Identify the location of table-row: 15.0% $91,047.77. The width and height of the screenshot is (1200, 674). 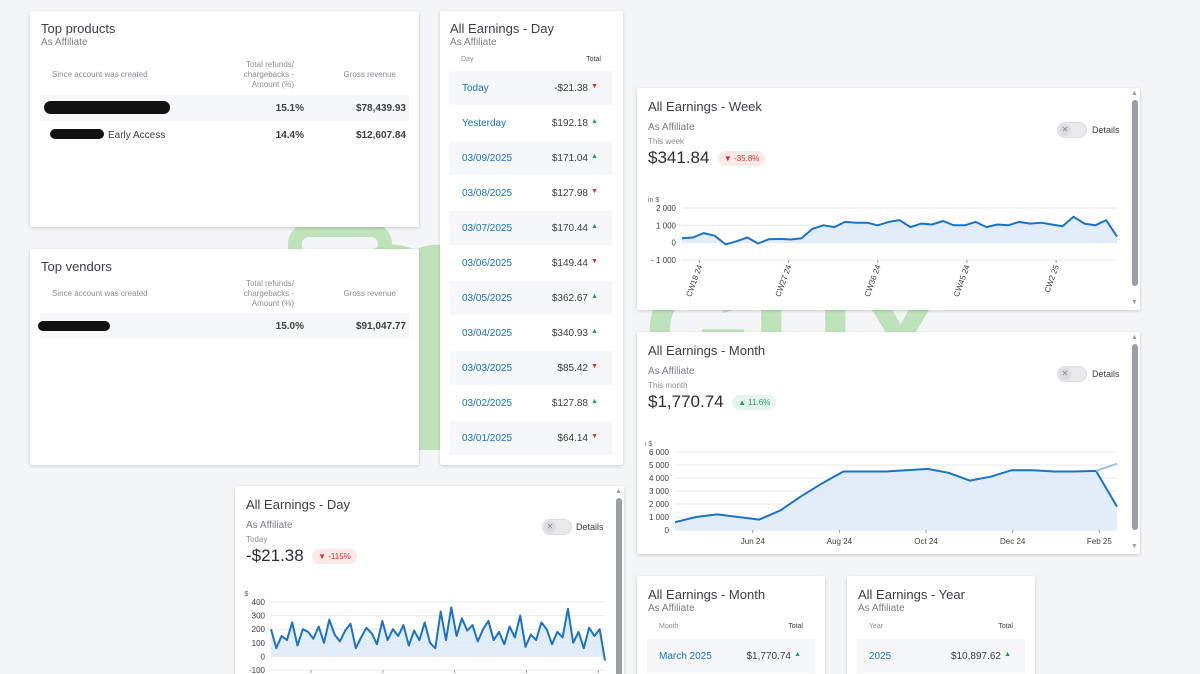
(223, 326).